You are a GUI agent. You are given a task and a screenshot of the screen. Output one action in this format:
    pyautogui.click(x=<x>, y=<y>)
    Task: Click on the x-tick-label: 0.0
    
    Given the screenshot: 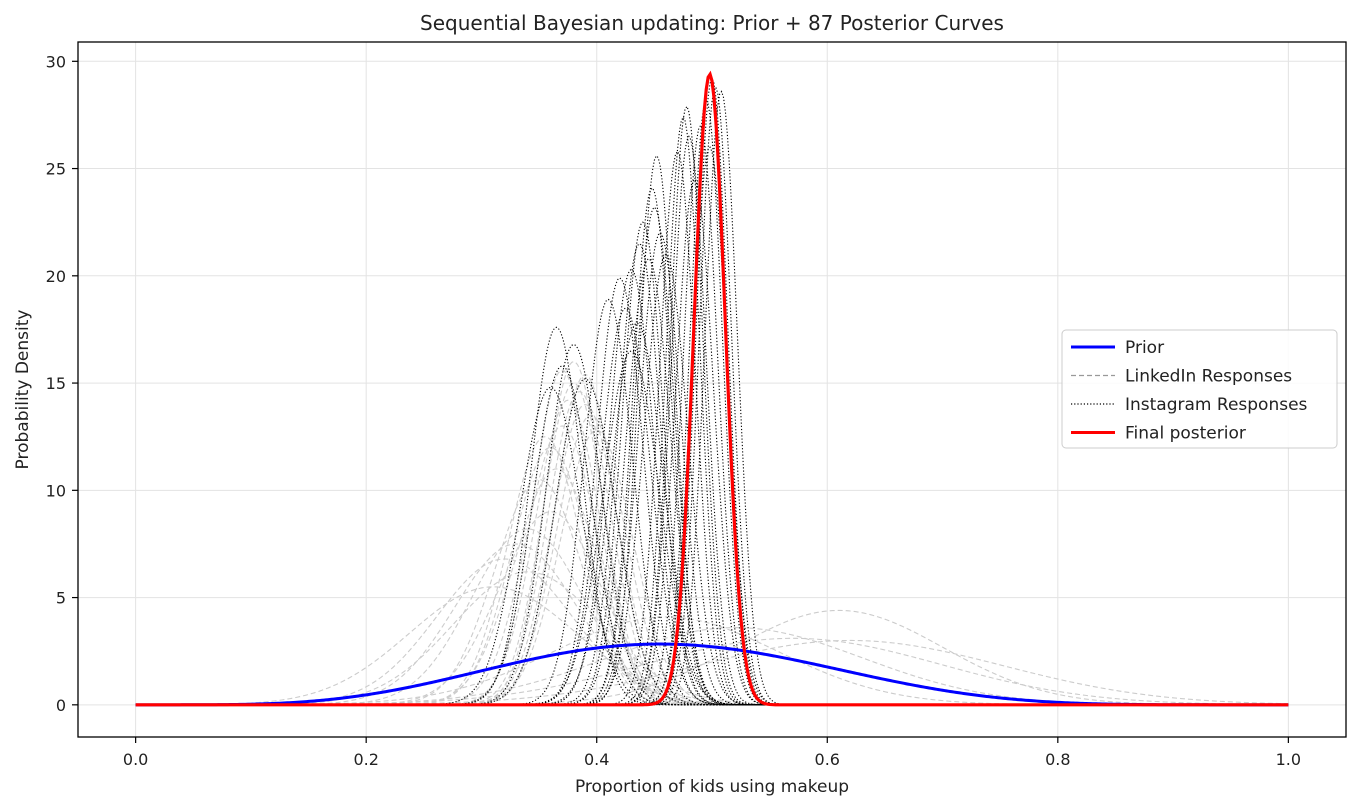 What is the action you would take?
    pyautogui.click(x=135, y=759)
    